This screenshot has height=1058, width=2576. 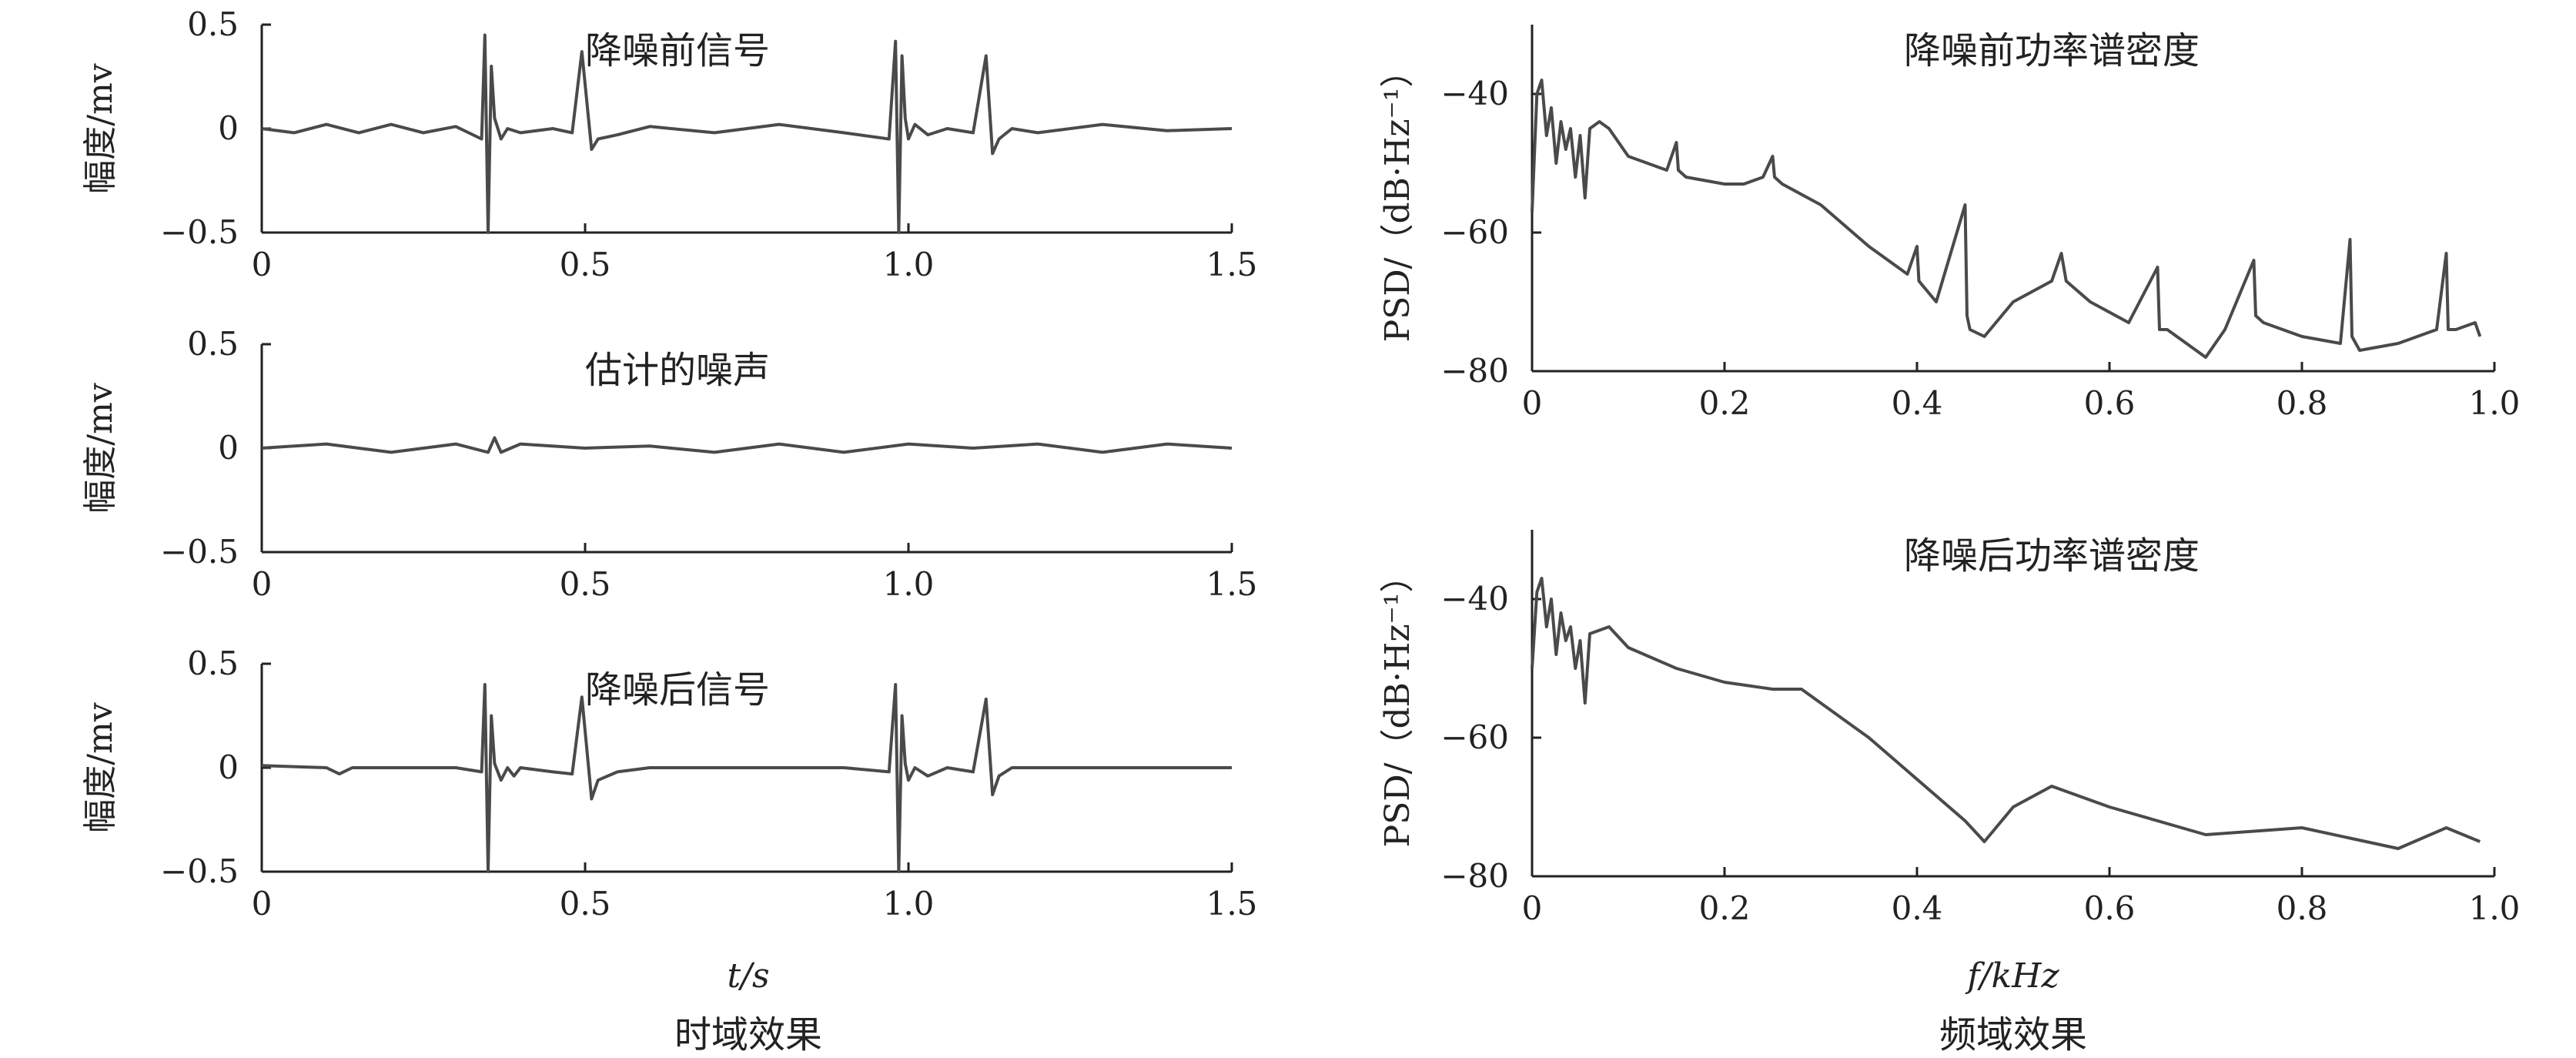 What do you see at coordinates (2013, 1034) in the screenshot?
I see `right-figure-caption: 频域效果` at bounding box center [2013, 1034].